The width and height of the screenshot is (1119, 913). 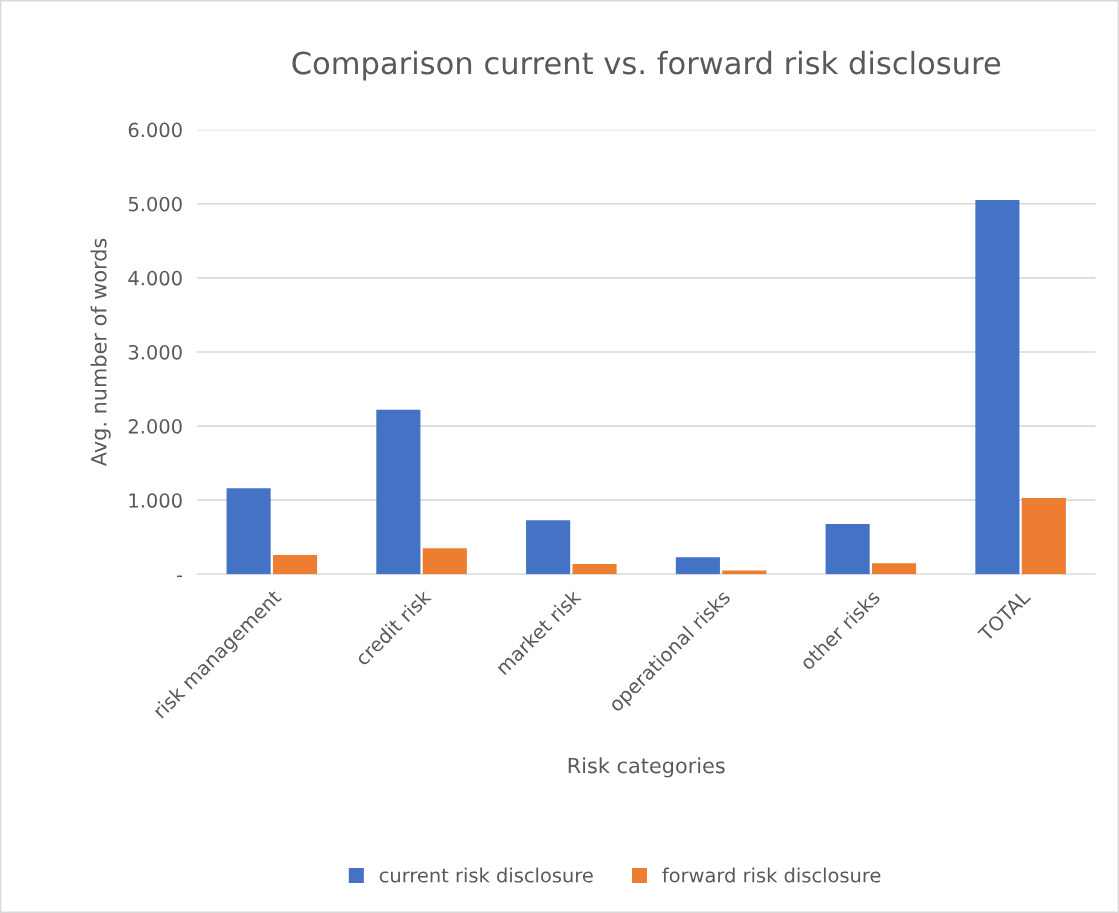 I want to click on y-tick-label: 1.000, so click(x=155, y=500).